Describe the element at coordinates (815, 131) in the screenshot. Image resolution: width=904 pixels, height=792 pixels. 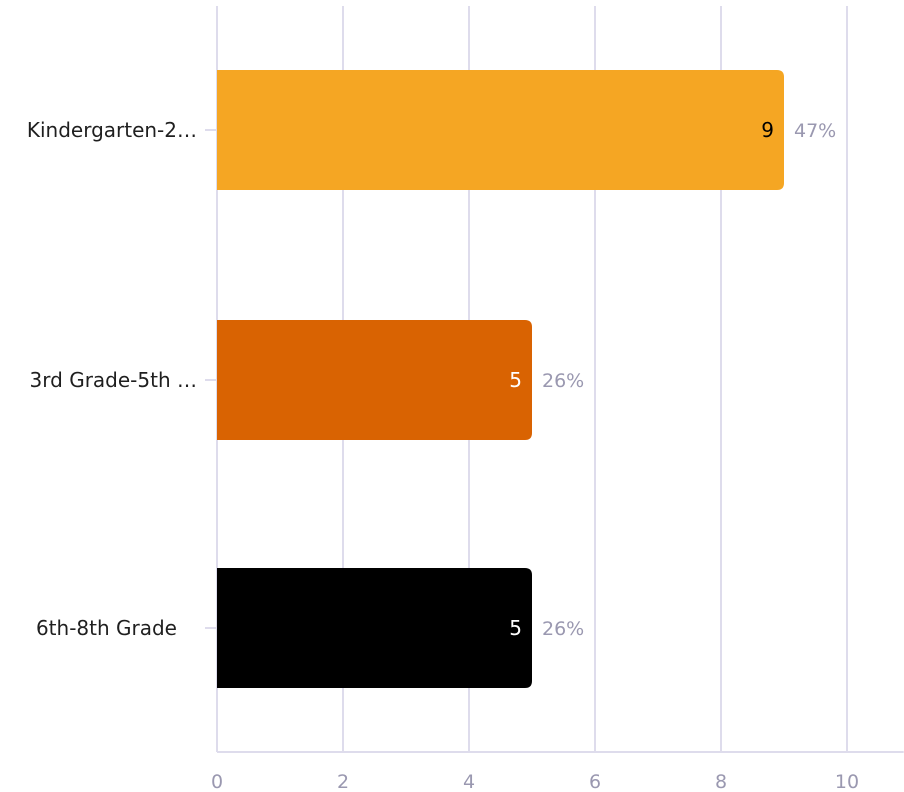
I see `percent-label: 47%` at that location.